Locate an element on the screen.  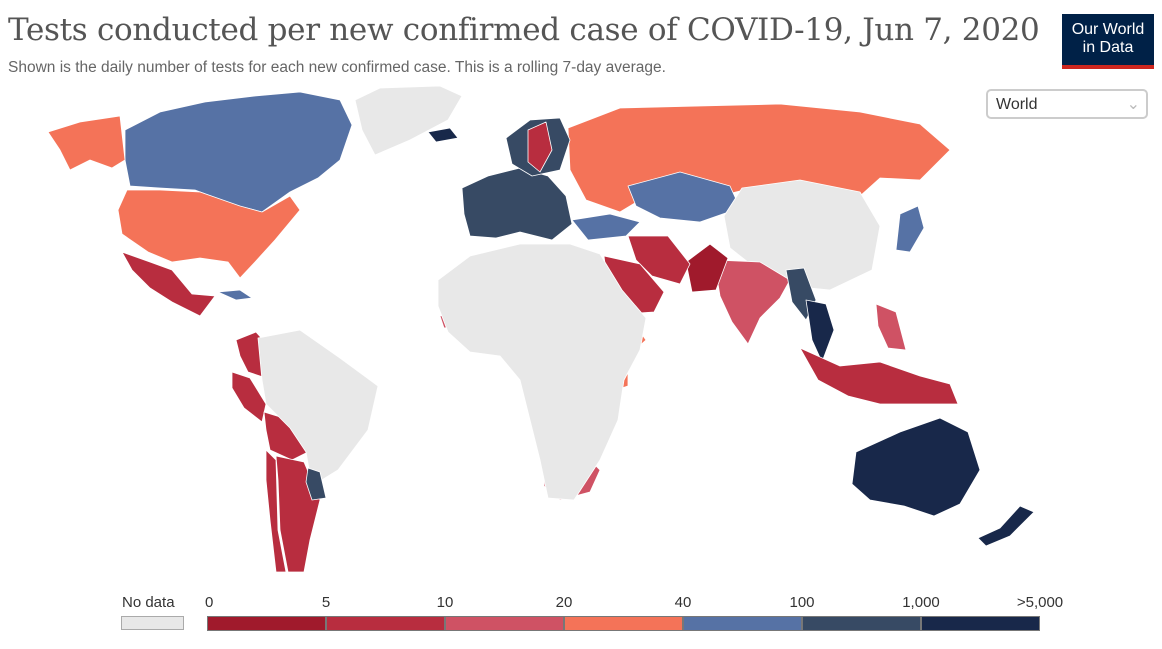
region-sweden is located at coordinates (540, 147).